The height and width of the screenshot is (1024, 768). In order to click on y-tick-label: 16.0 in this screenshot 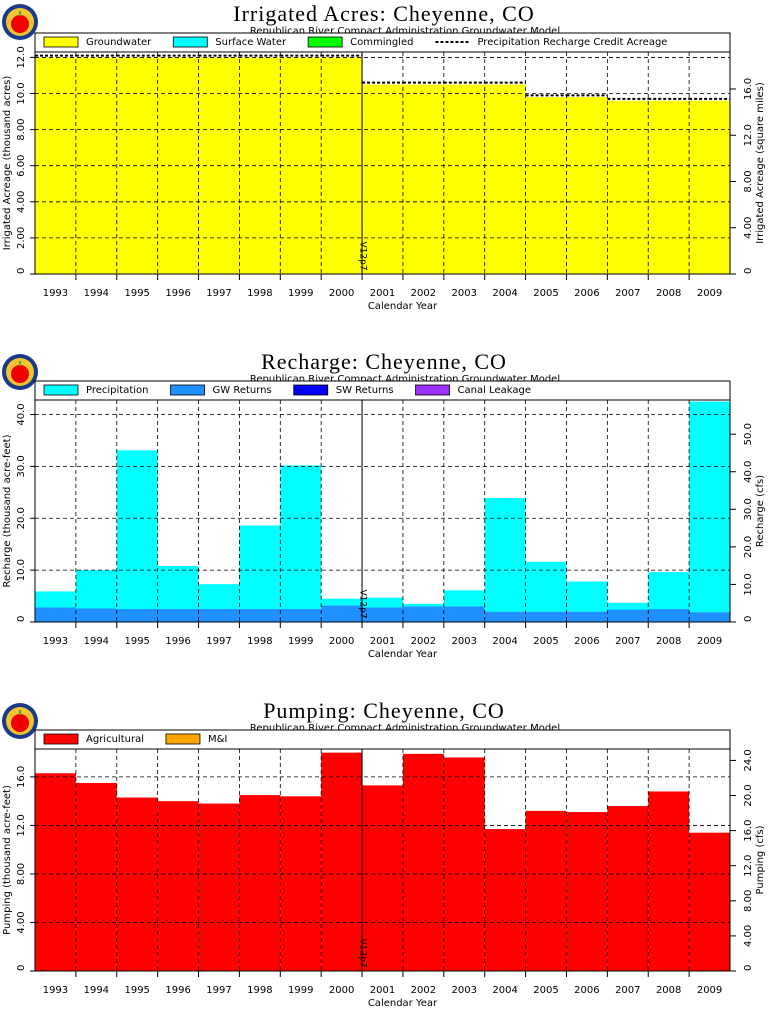, I will do `click(21, 777)`.